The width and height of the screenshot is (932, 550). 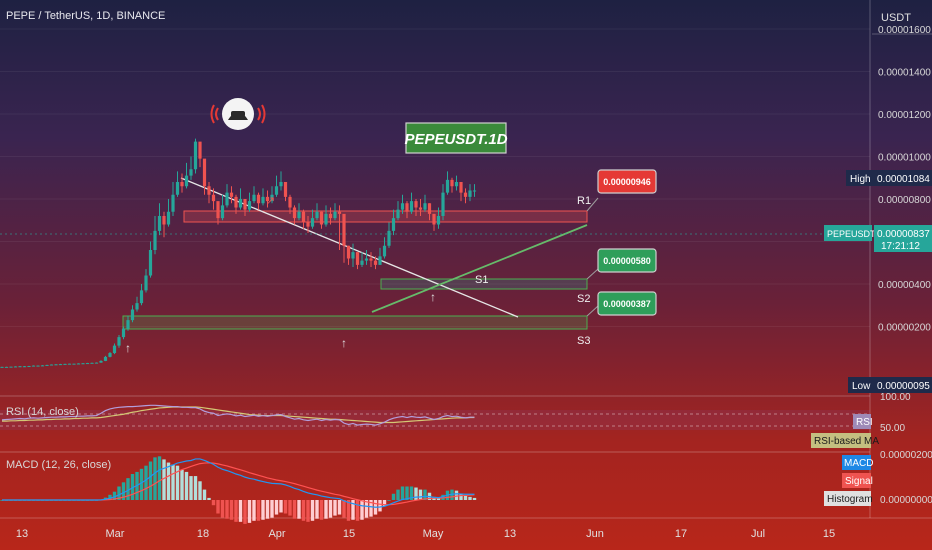 I want to click on rsi-legend: RSI RSI-based MA, so click(x=845, y=431).